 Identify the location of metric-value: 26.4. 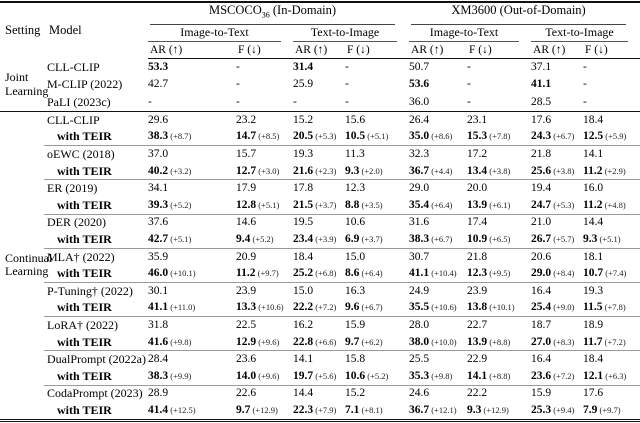
(419, 119).